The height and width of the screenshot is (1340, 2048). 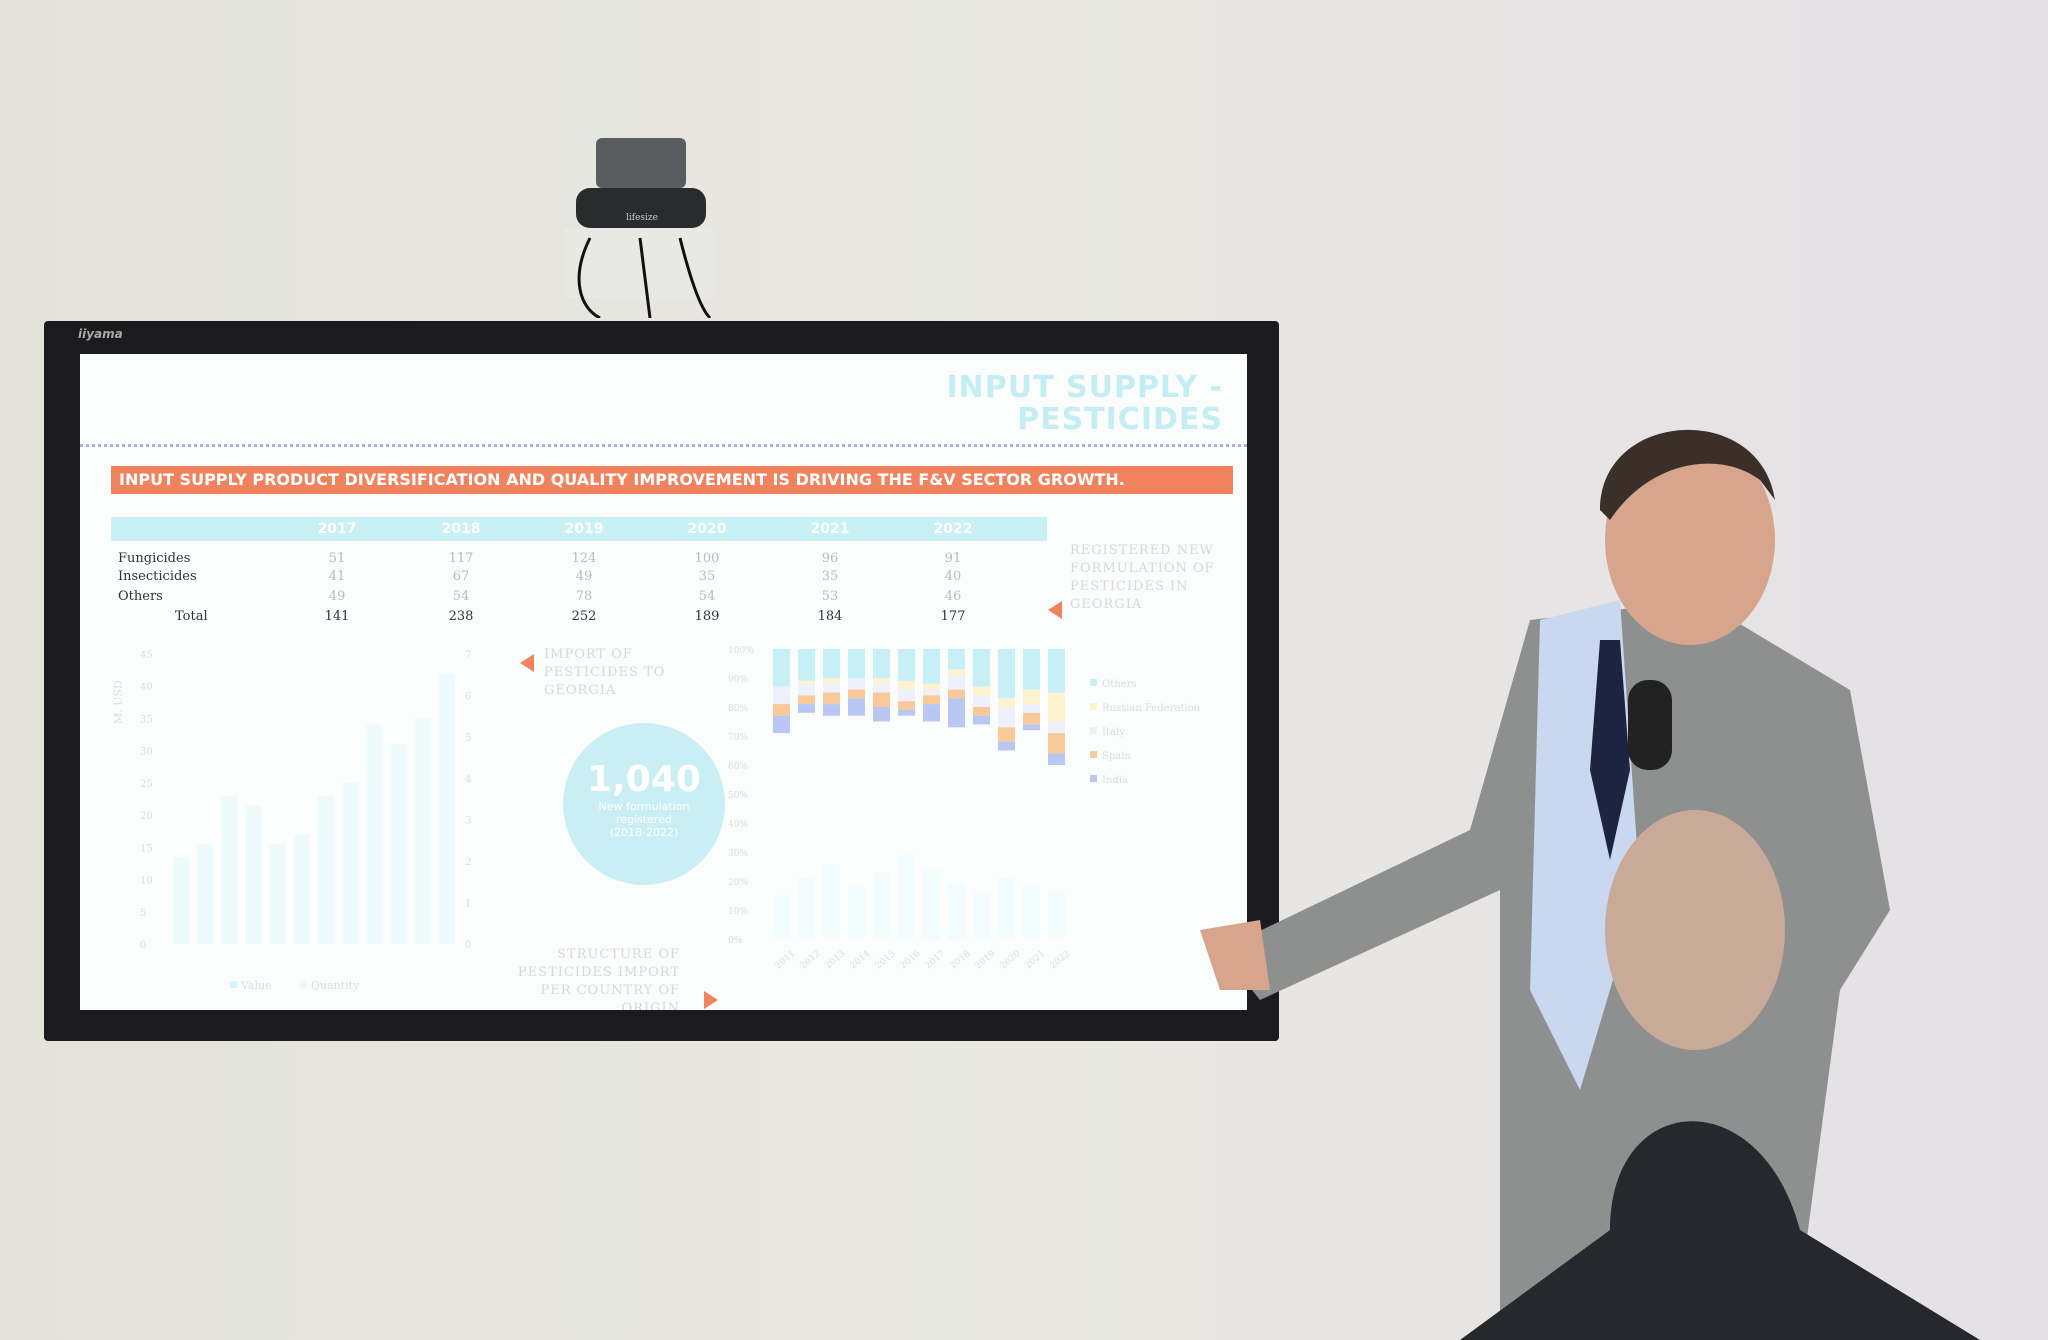 I want to click on legend-label: Others, so click(x=1119, y=684).